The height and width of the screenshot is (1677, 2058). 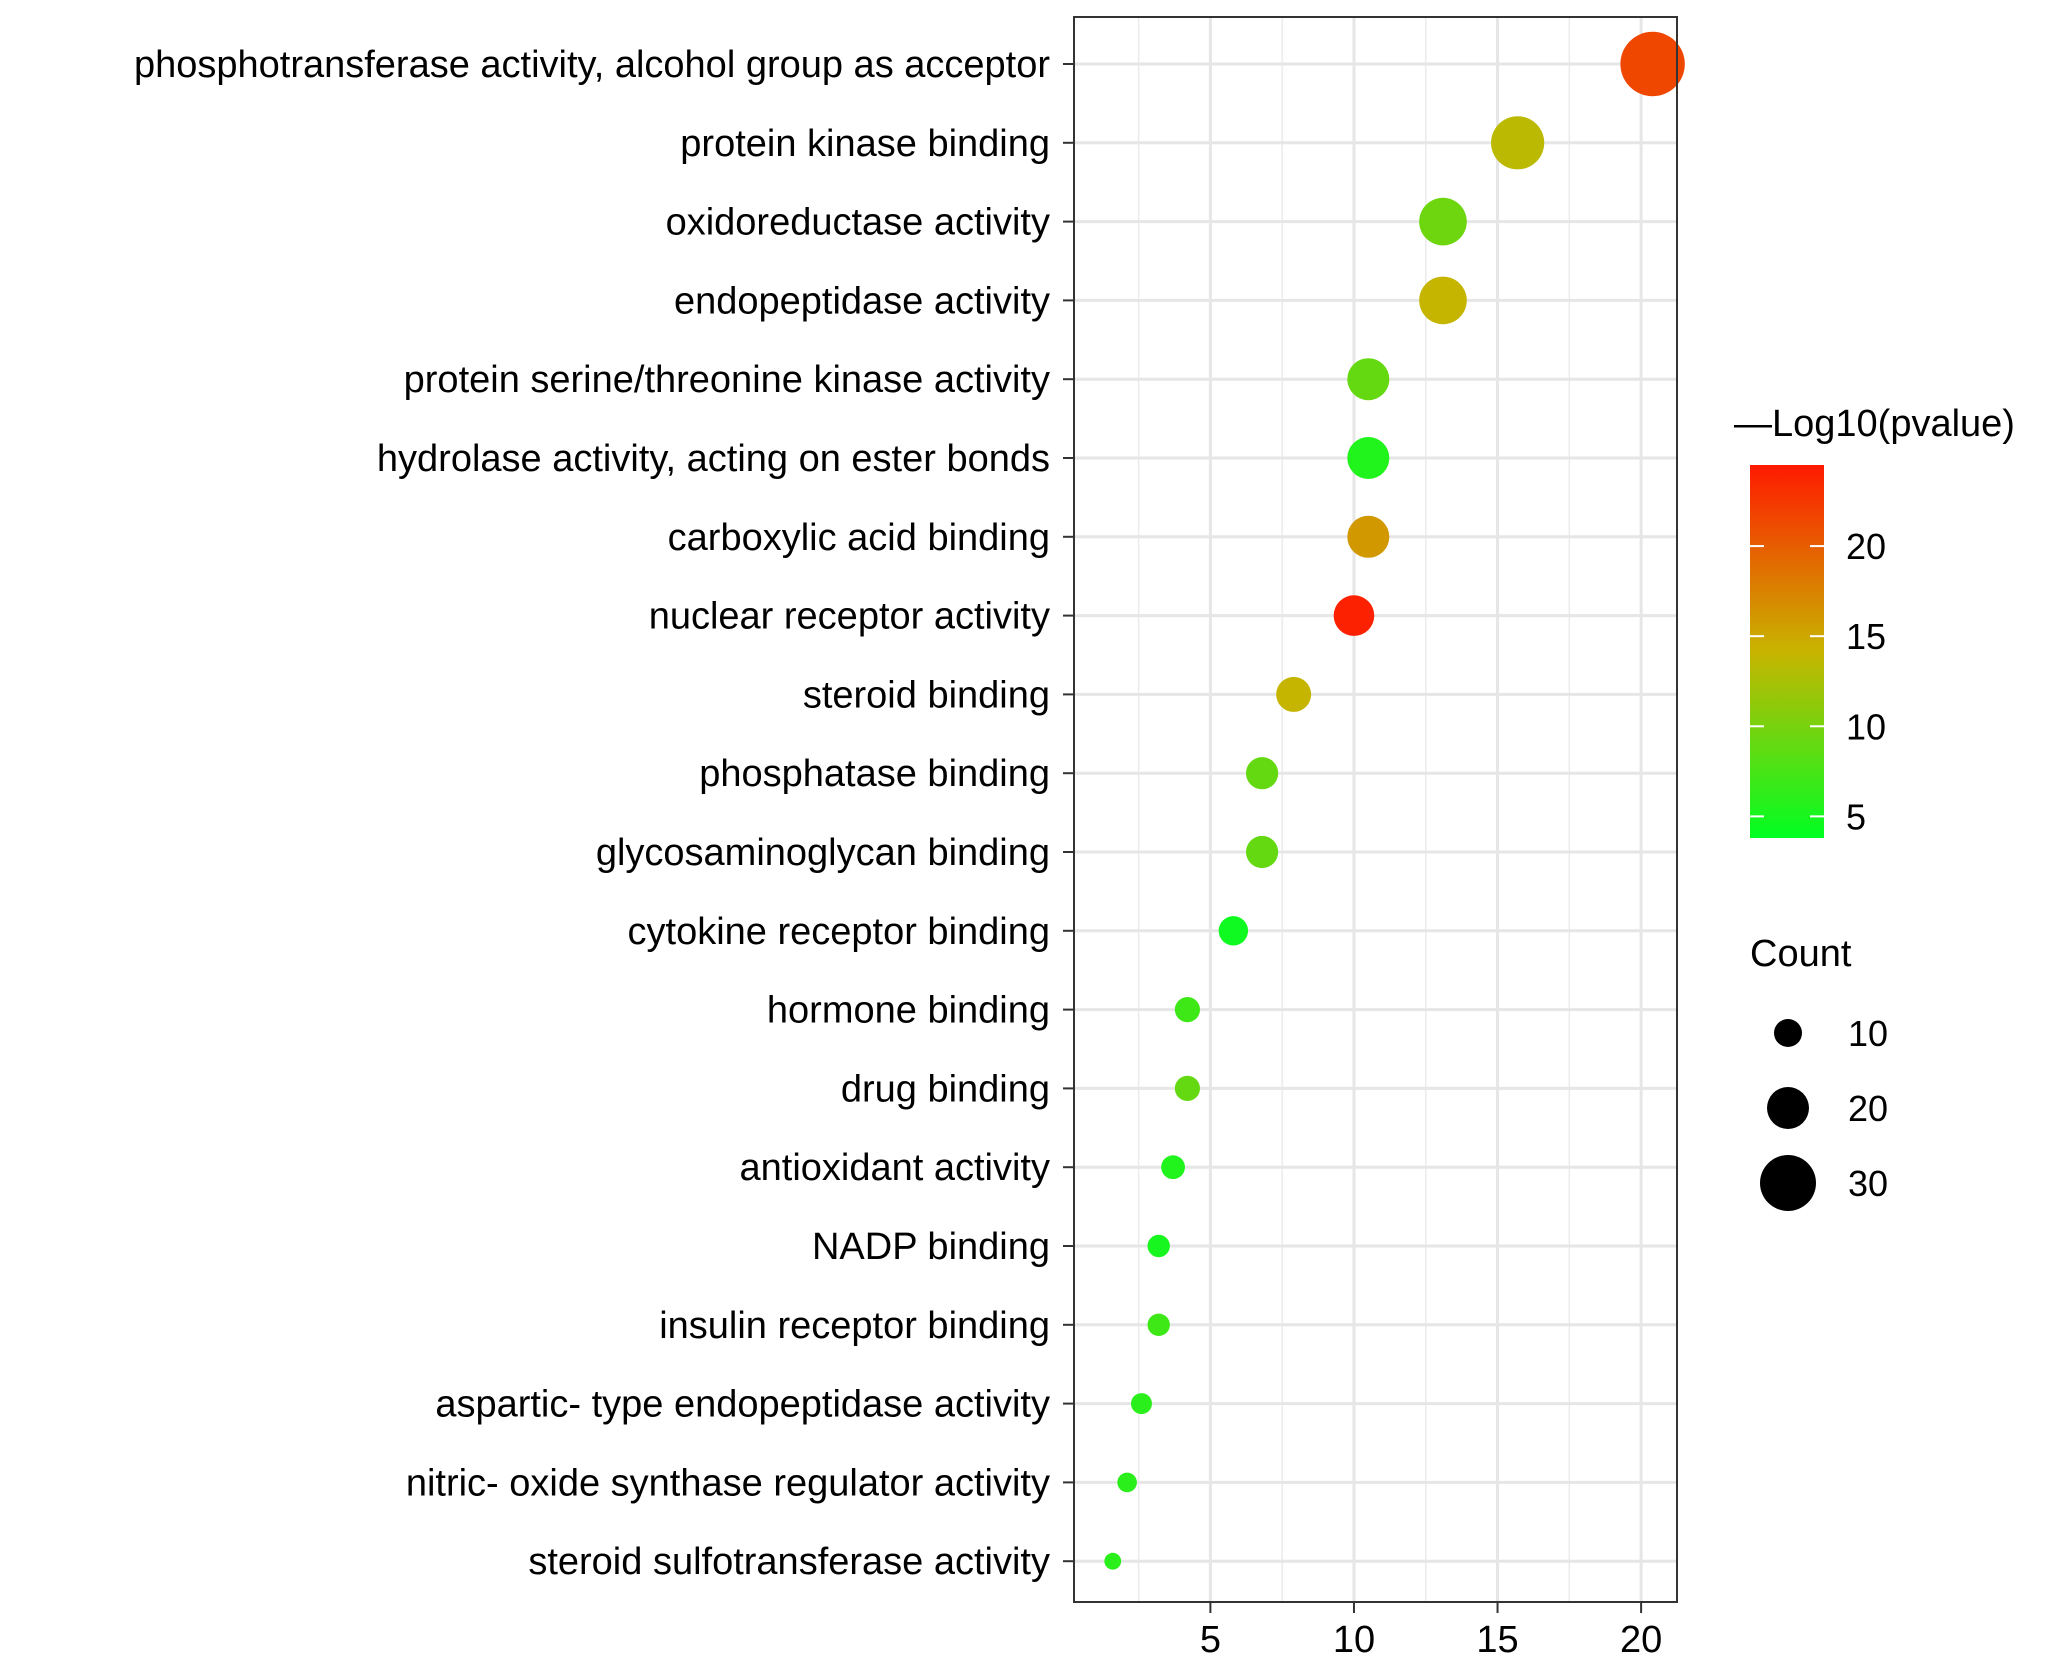 I want to click on y-tick-label: NADP binding, so click(x=931, y=1247).